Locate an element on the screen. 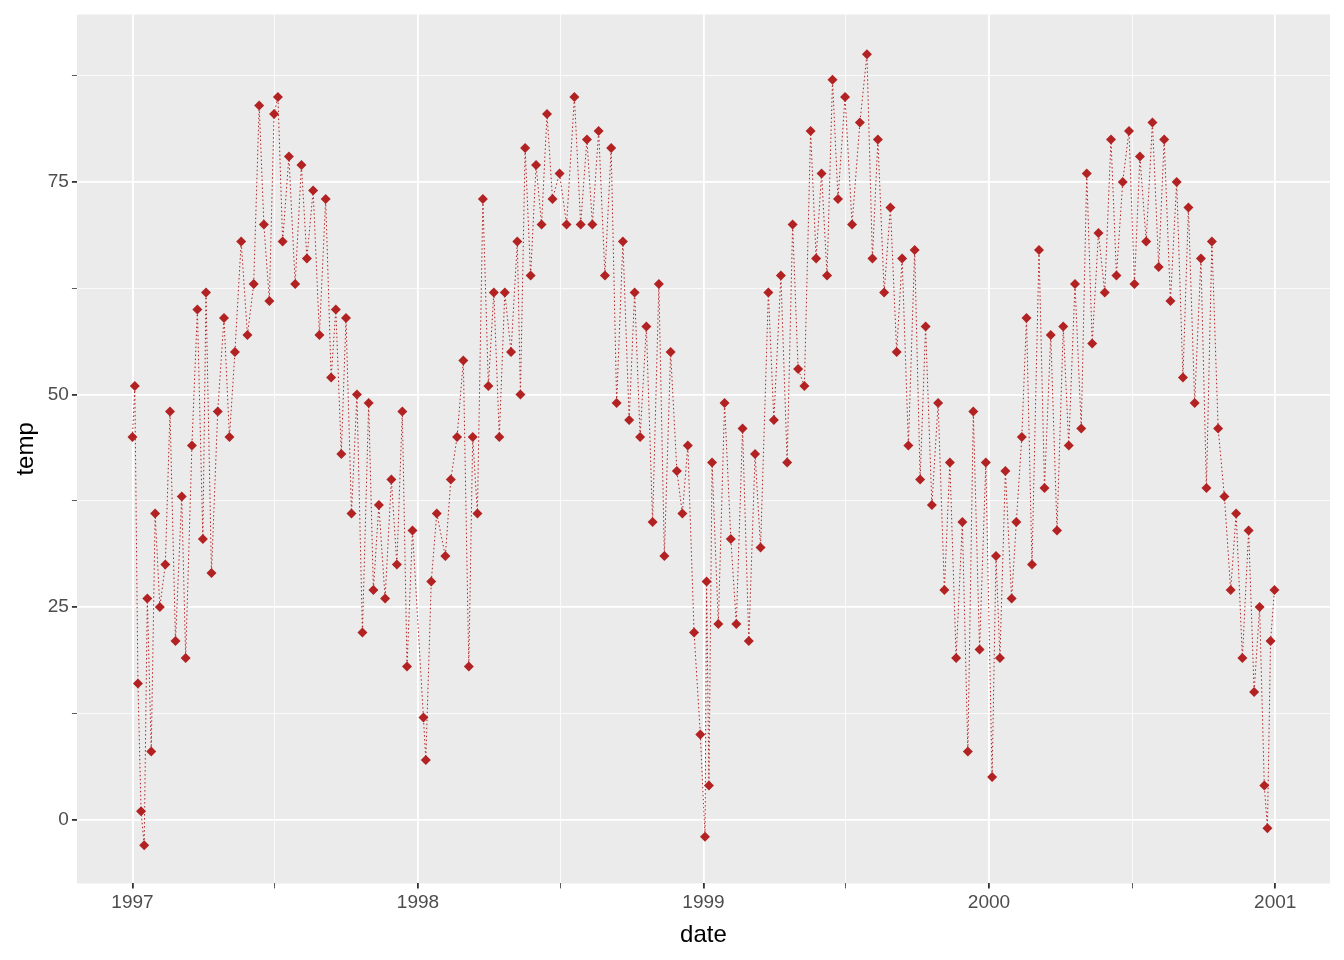 The width and height of the screenshot is (1344, 960). y-axis-title: temp is located at coordinates (25, 449).